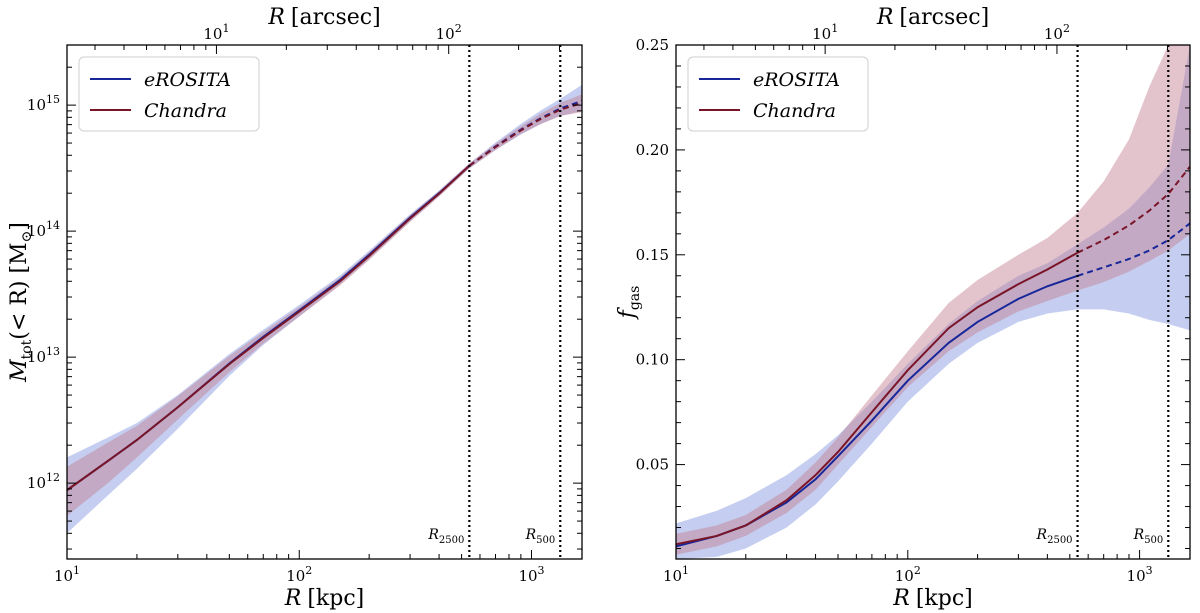 The width and height of the screenshot is (1200, 613). Describe the element at coordinates (43, 355) in the screenshot. I see `y-tick-label: 1013` at that location.